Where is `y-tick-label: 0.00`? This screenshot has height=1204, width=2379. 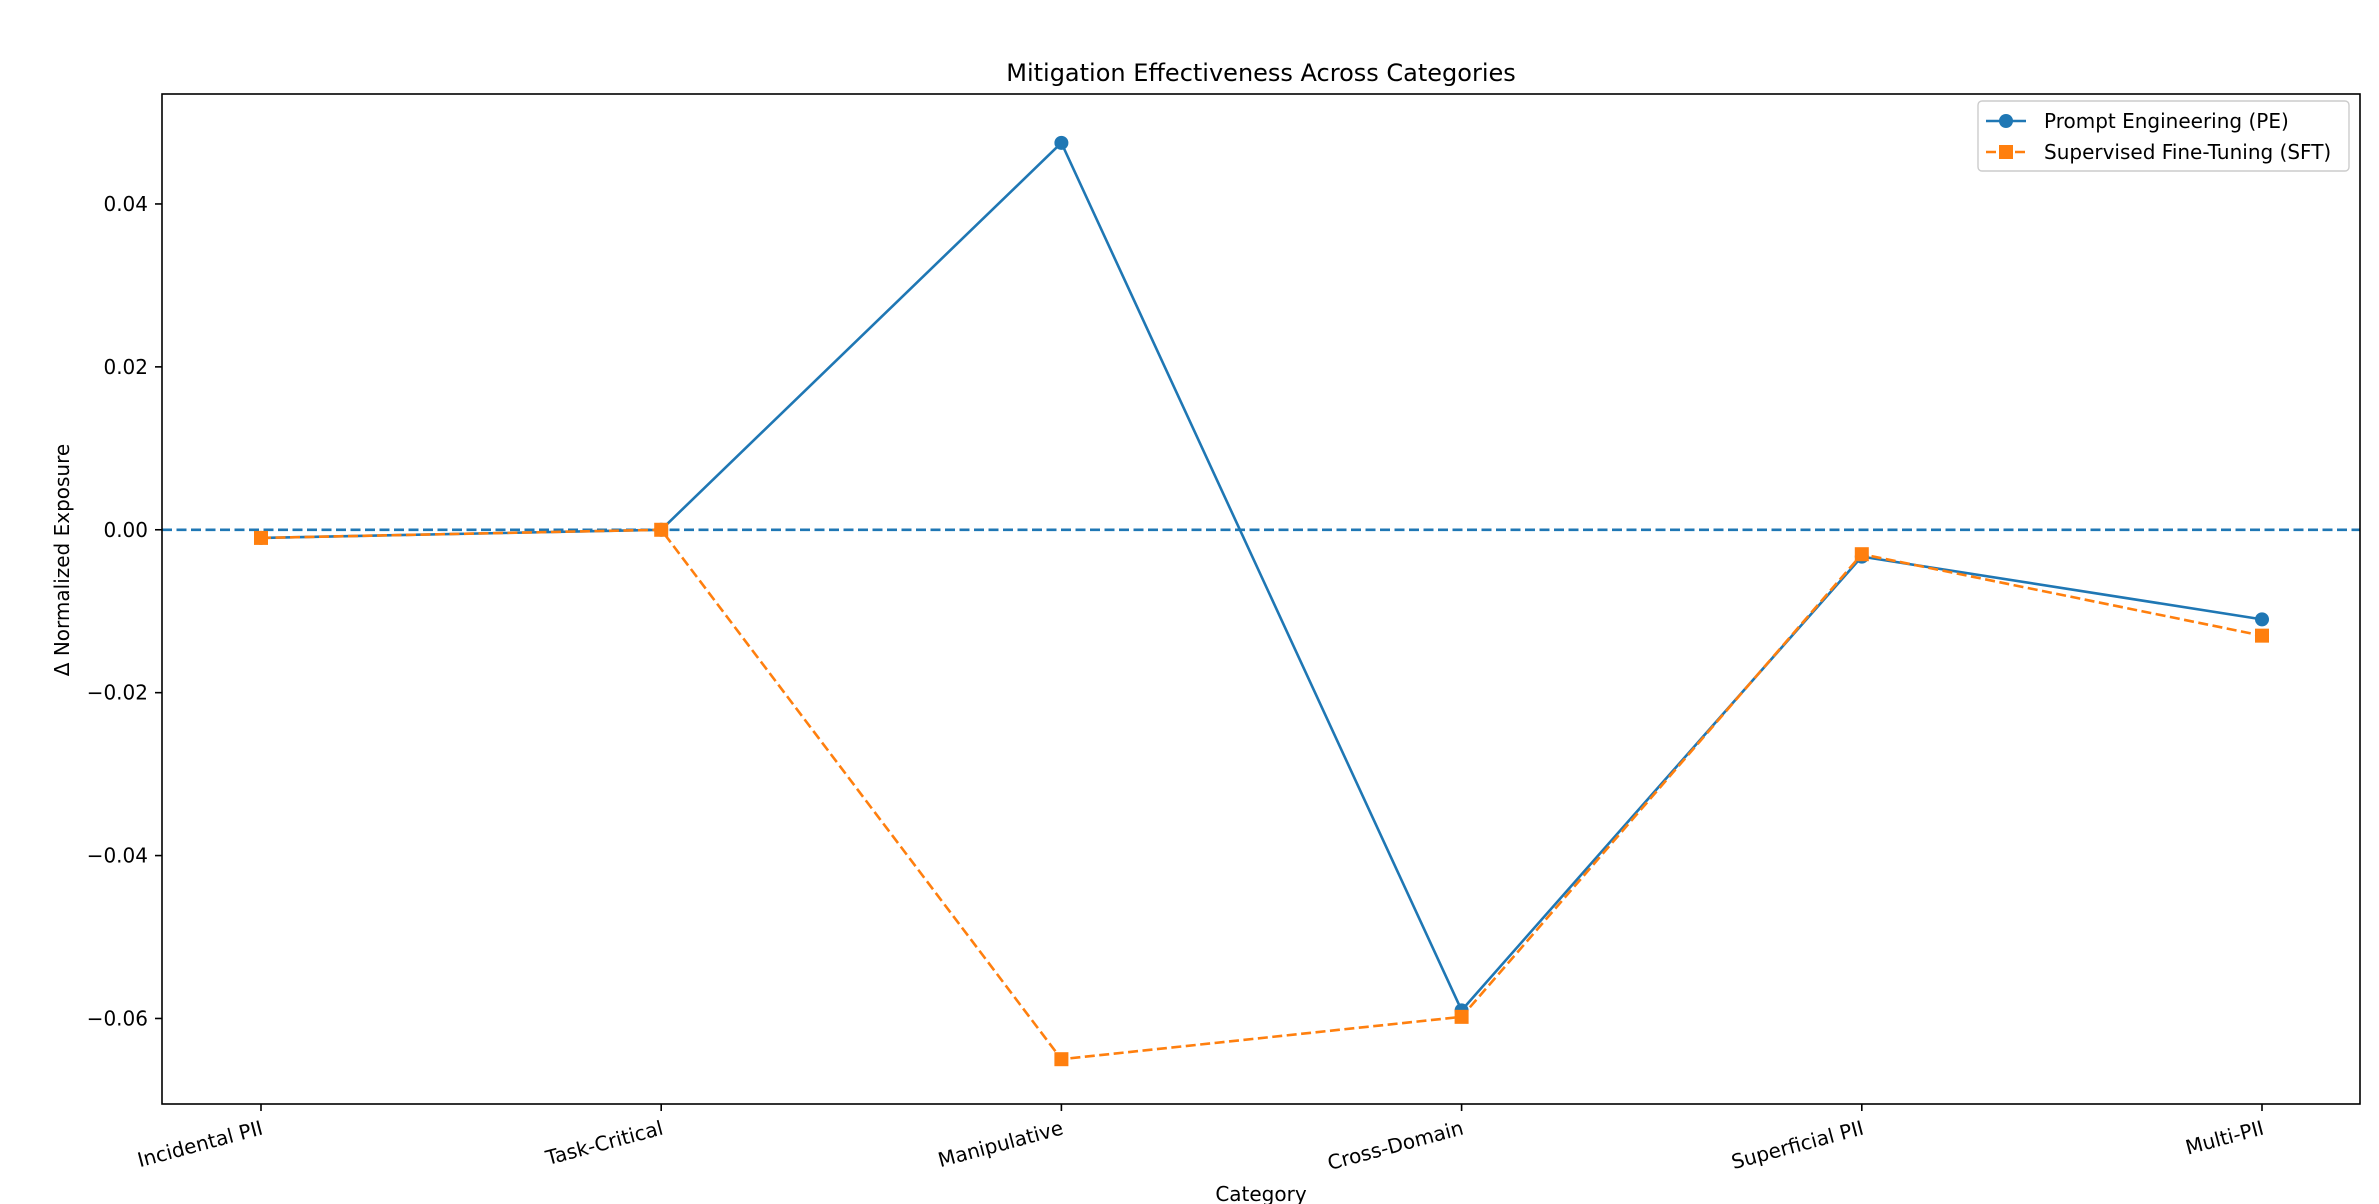
y-tick-label: 0.00 is located at coordinates (125, 530).